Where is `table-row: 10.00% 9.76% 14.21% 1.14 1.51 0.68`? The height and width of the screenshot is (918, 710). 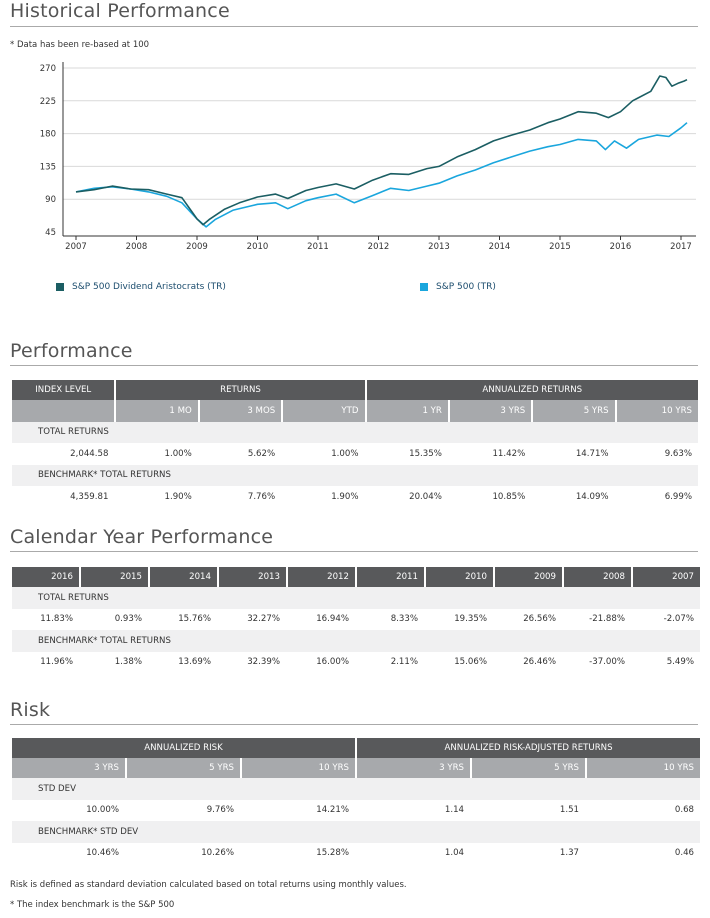 table-row: 10.00% 9.76% 14.21% 1.14 1.51 0.68 is located at coordinates (356, 810).